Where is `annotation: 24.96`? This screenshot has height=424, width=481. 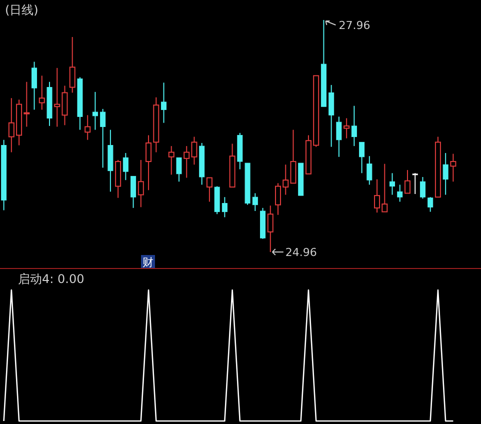
annotation: 24.96 is located at coordinates (301, 252).